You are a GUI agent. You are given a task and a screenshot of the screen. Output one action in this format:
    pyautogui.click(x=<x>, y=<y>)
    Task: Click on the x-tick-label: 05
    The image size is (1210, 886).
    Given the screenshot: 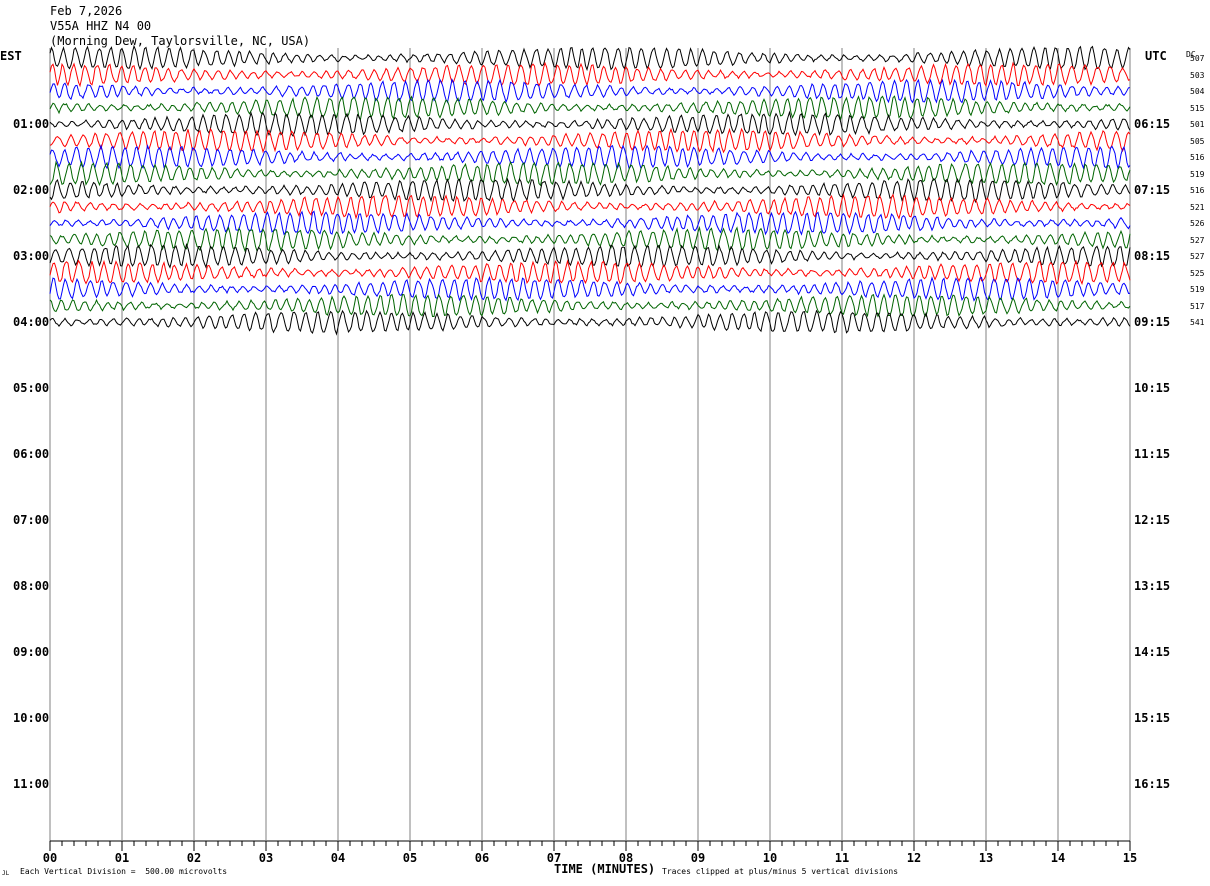 What is the action you would take?
    pyautogui.click(x=410, y=858)
    